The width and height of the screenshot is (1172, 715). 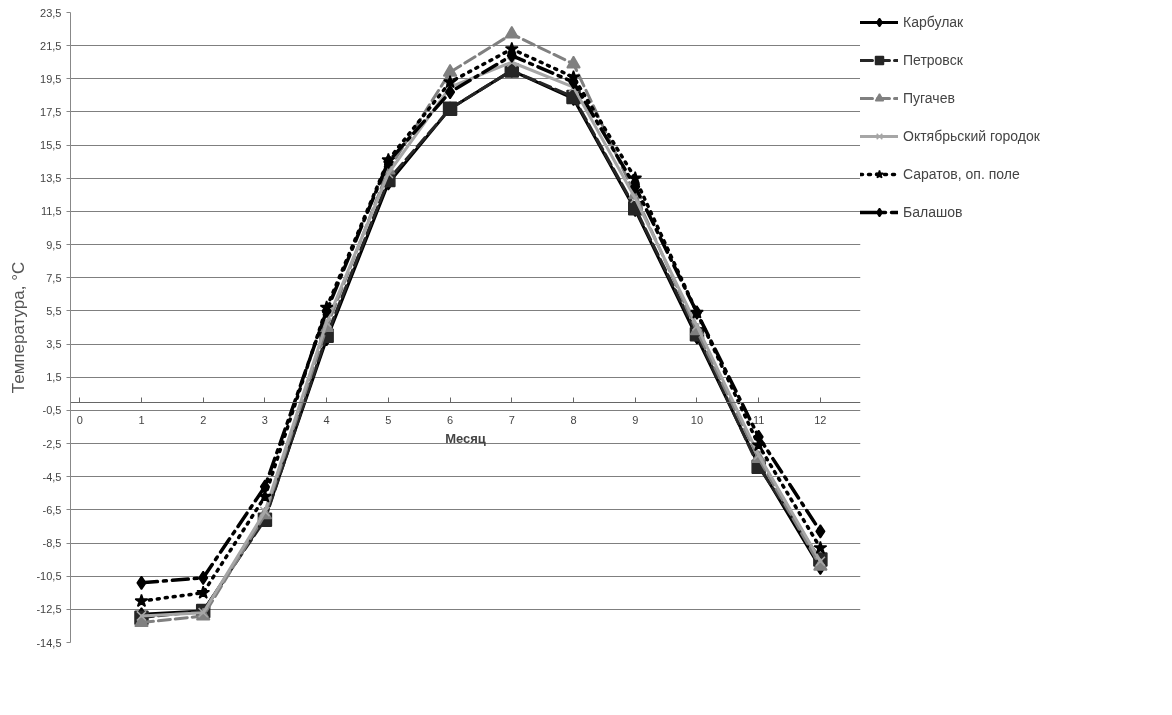 What do you see at coordinates (19, 327) in the screenshot?
I see `y-axis-title: Температура, °С` at bounding box center [19, 327].